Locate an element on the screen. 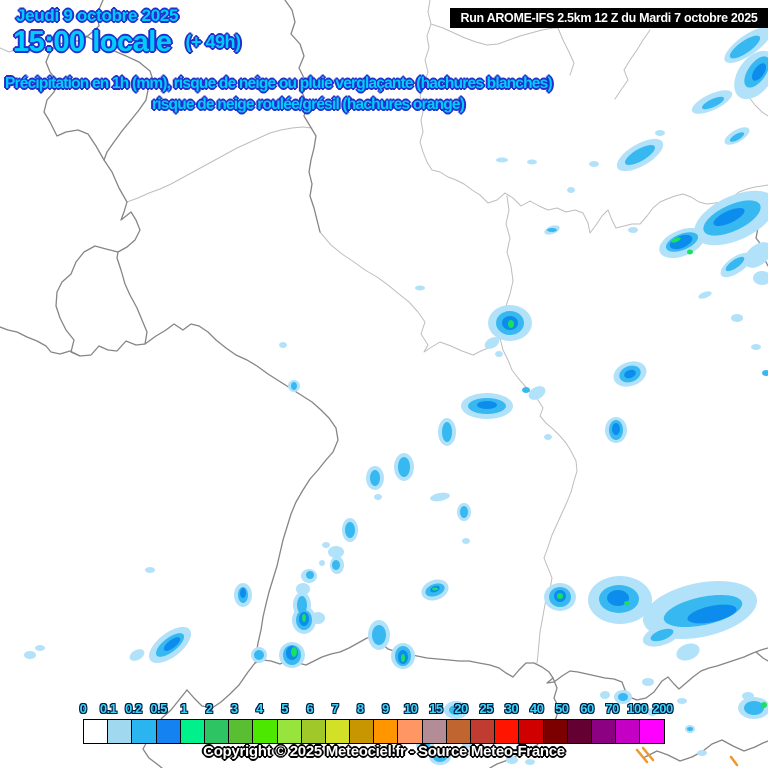 Image resolution: width=768 pixels, height=768 pixels. forecast-offset: (+ 49h) is located at coordinates (213, 42).